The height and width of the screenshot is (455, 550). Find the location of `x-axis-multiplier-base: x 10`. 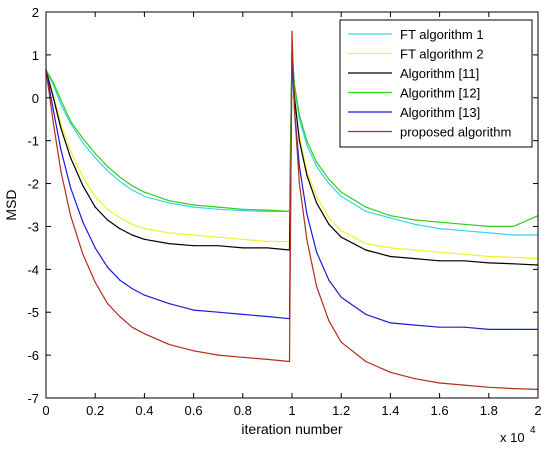

x-axis-multiplier-base: x 10 is located at coordinates (512, 437).